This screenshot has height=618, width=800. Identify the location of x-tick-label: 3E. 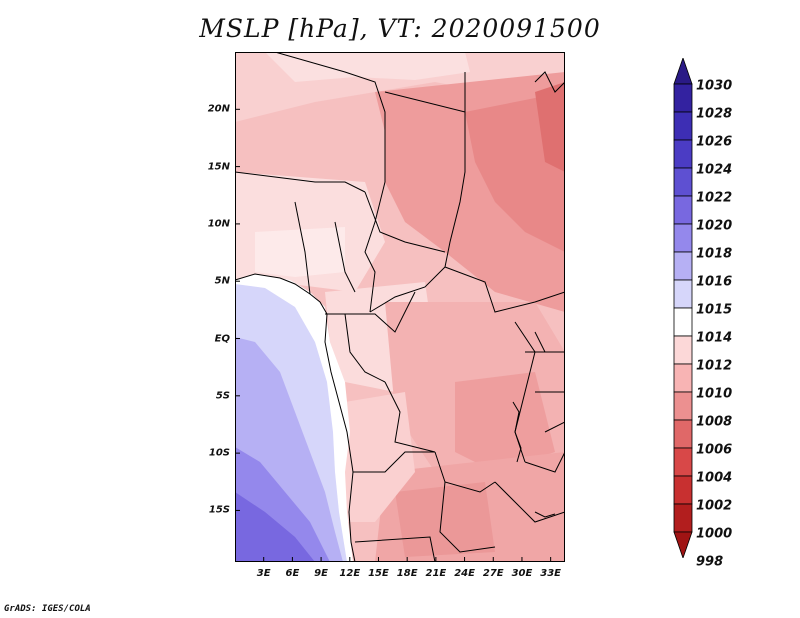
(263, 573).